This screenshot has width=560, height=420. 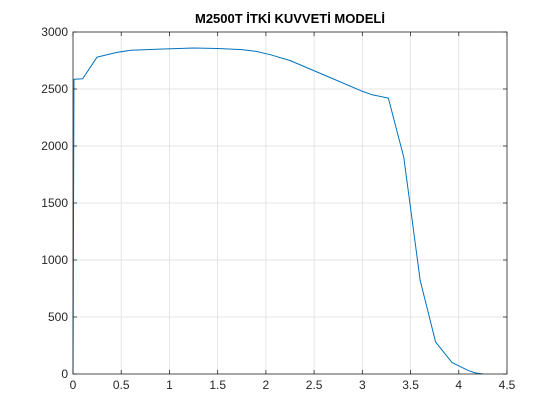 What do you see at coordinates (121, 385) in the screenshot?
I see `x-tick-label: 0.5` at bounding box center [121, 385].